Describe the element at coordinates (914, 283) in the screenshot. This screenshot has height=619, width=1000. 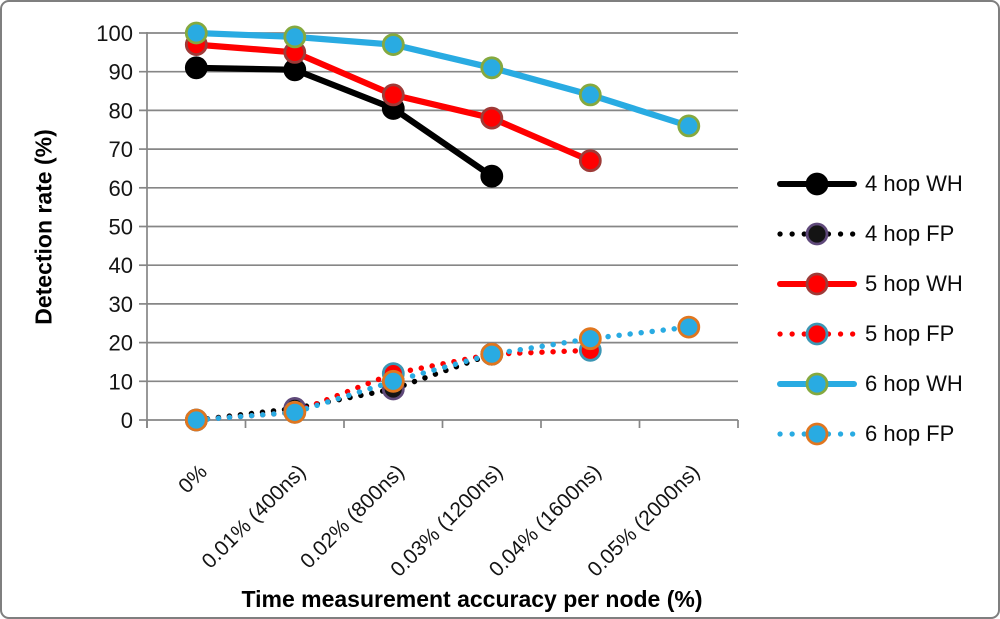
I see `legend-label: 5 hop WH` at that location.